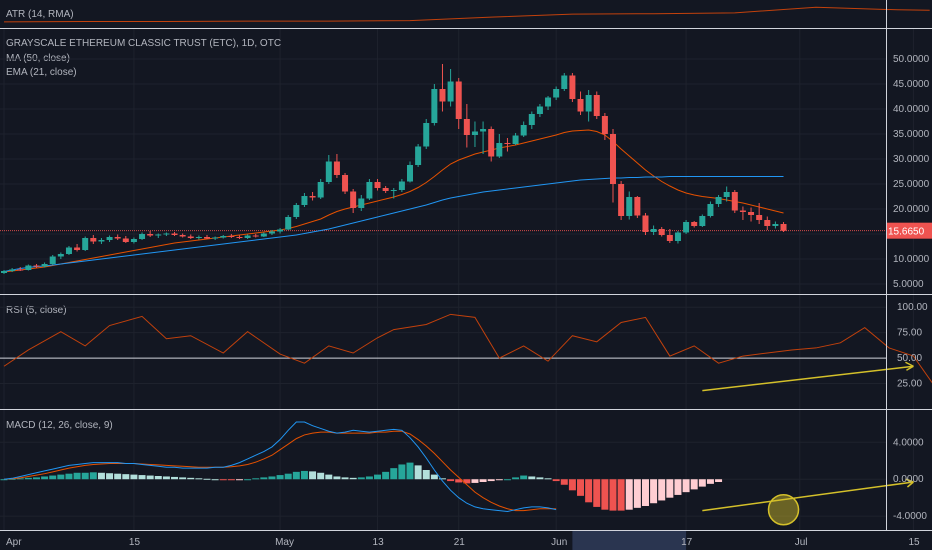 Image resolution: width=932 pixels, height=550 pixels. I want to click on price-tick-label: 45.0000, so click(911, 84).